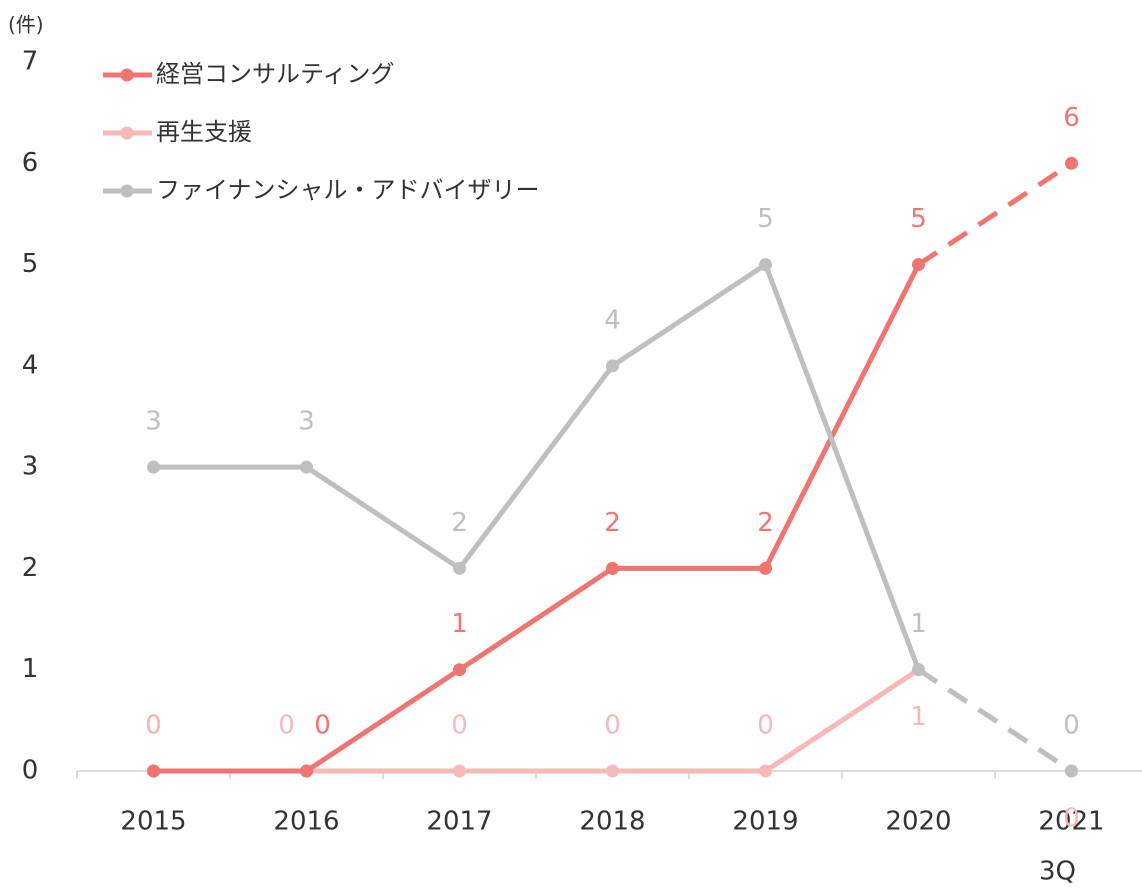 This screenshot has width=1142, height=892. What do you see at coordinates (30, 365) in the screenshot?
I see `y-tick-label: 4` at bounding box center [30, 365].